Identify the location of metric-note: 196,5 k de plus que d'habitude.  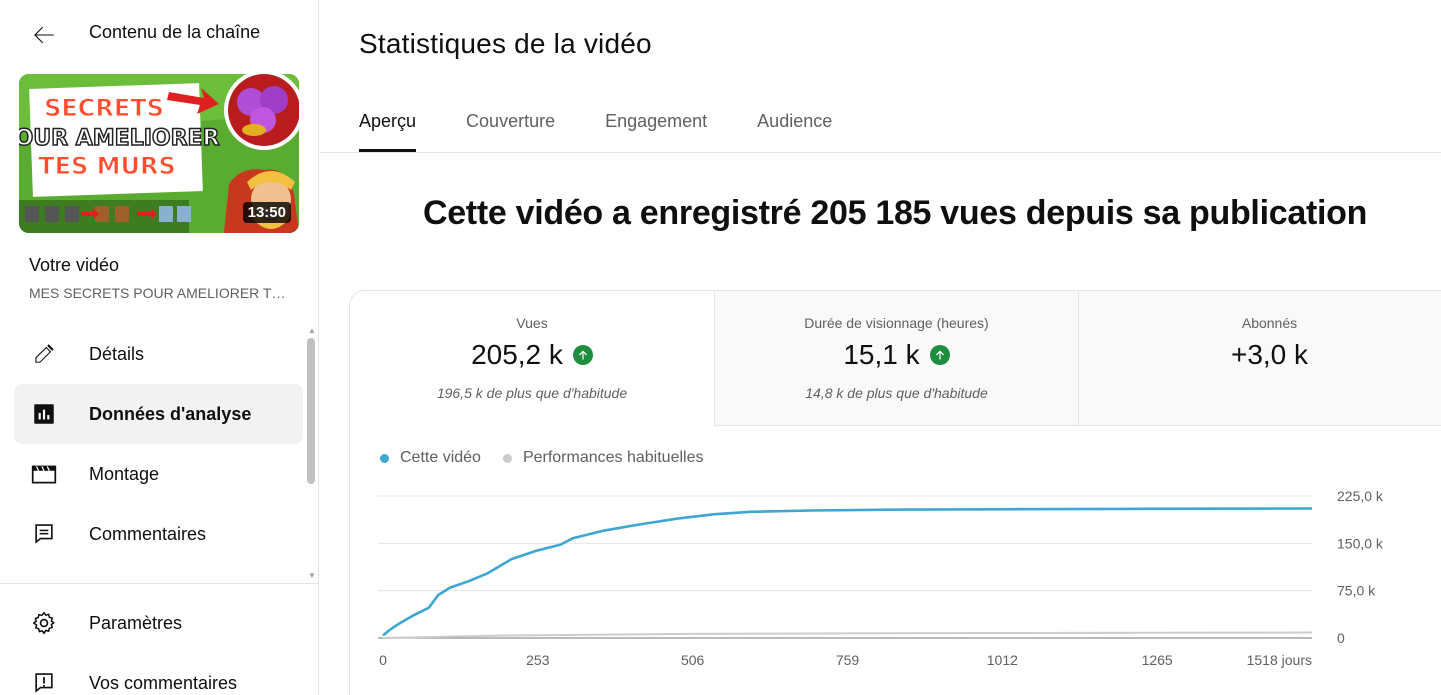
(532, 393).